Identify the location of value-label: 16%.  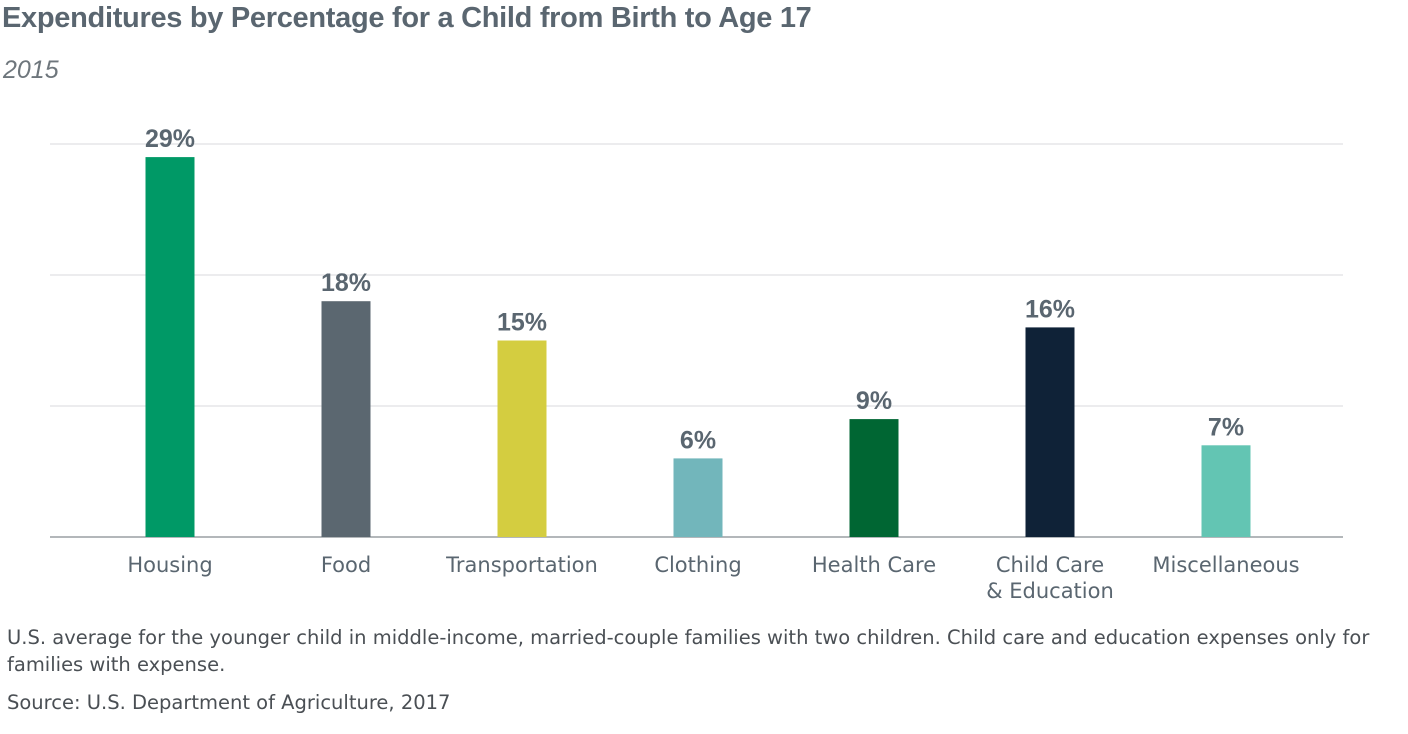
(1050, 309).